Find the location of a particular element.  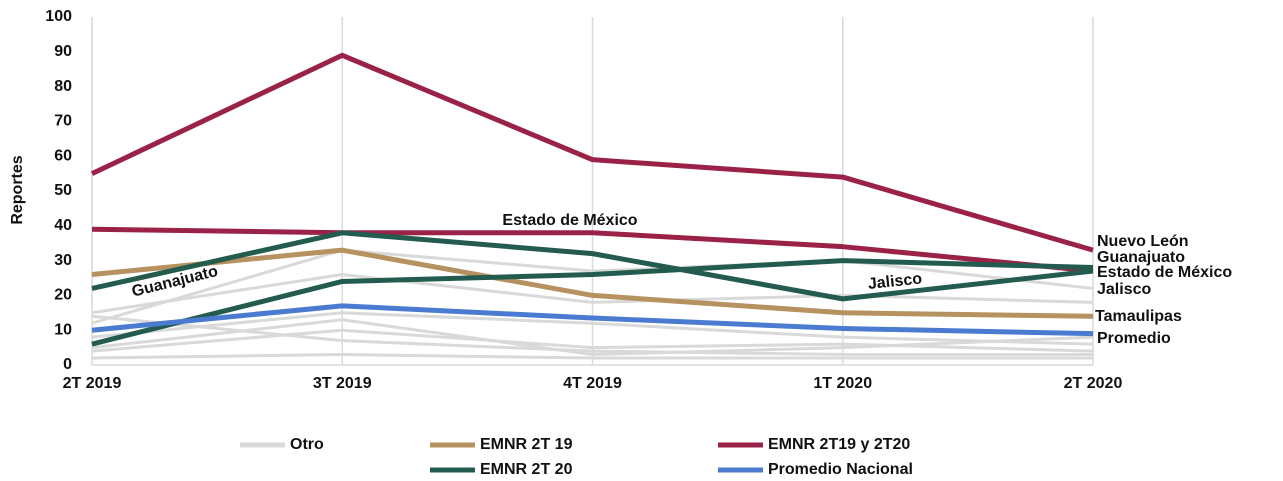

legend-label: EMNR 2T19 y 2T20 is located at coordinates (839, 444).